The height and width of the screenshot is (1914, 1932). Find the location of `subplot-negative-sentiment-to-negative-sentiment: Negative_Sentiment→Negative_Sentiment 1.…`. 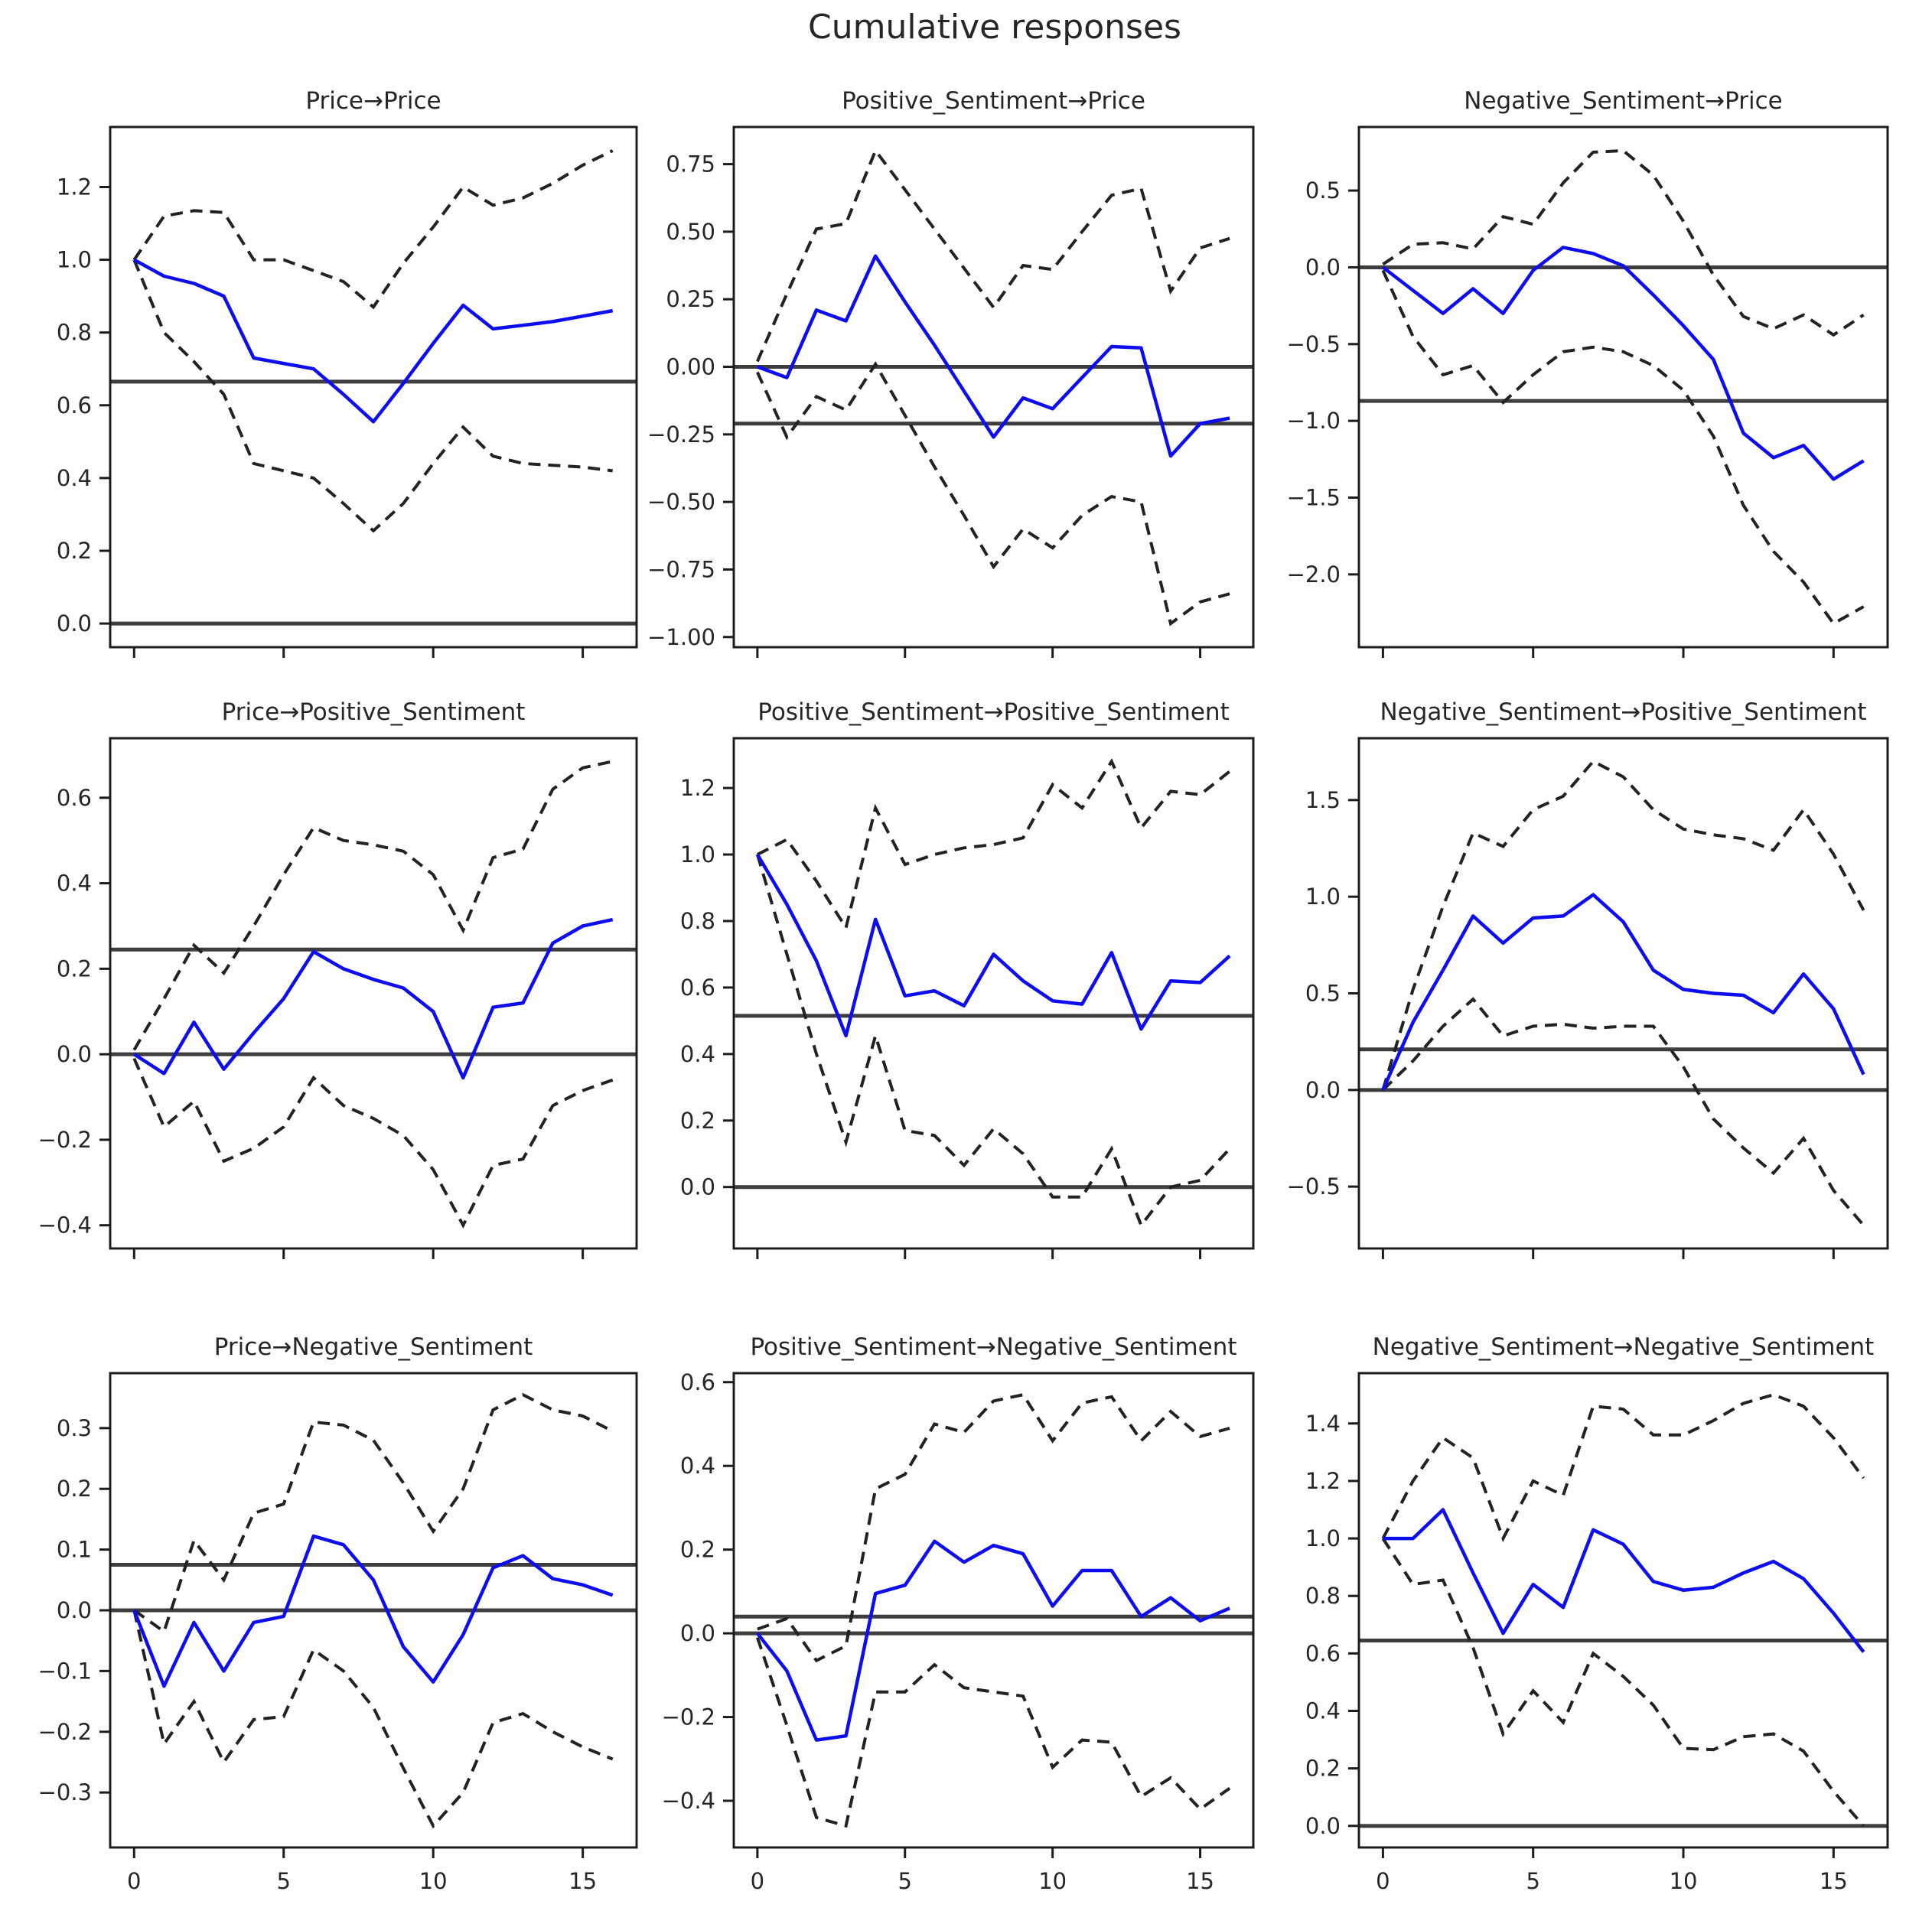

subplot-negative-sentiment-to-negative-sentiment: Negative_Sentiment→Negative_Sentiment 1.… is located at coordinates (1597, 1613).